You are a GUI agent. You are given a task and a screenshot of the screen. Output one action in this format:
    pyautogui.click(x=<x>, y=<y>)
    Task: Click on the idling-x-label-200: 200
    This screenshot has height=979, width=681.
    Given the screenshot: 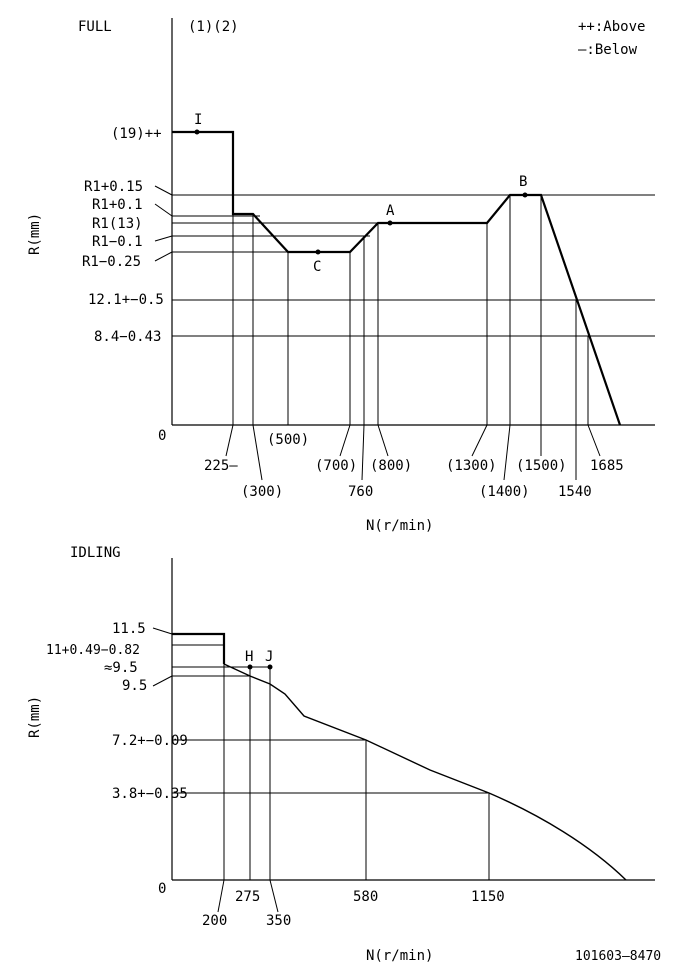 What is the action you would take?
    pyautogui.click(x=214, y=921)
    